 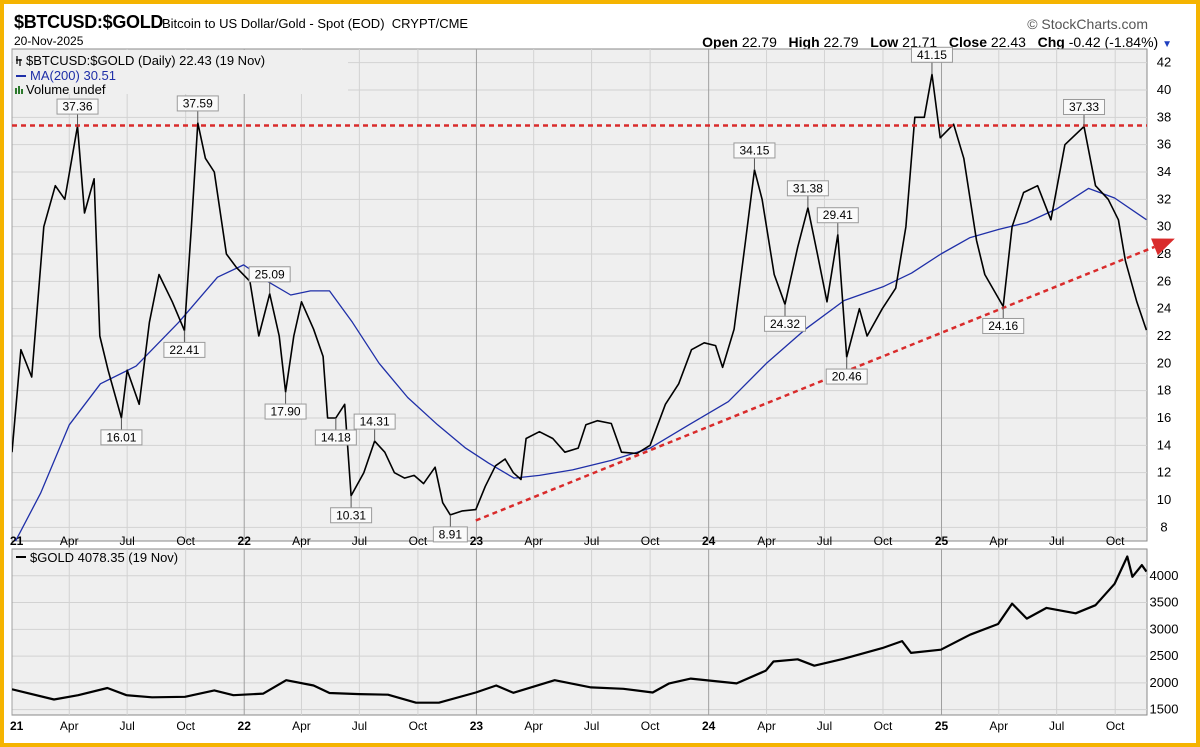 I want to click on candle-icon, so click(x=19, y=61).